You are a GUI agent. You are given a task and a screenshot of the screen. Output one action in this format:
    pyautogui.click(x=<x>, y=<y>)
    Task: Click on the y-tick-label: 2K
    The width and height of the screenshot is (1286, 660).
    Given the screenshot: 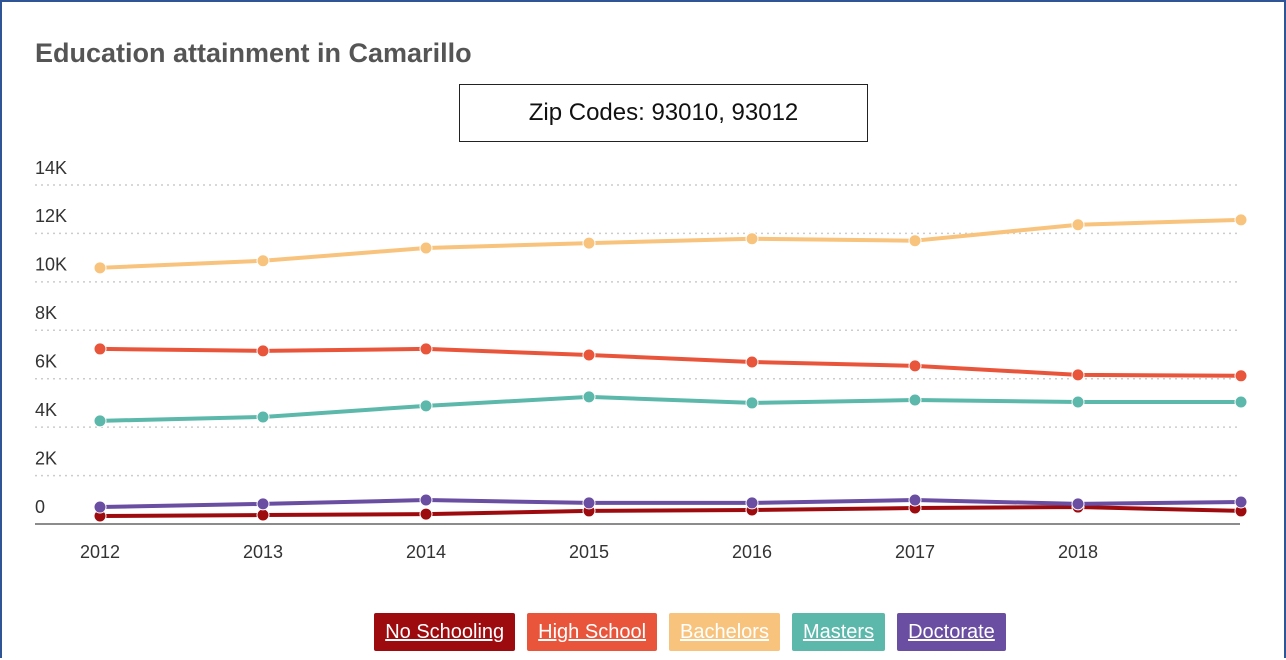 What is the action you would take?
    pyautogui.click(x=46, y=458)
    